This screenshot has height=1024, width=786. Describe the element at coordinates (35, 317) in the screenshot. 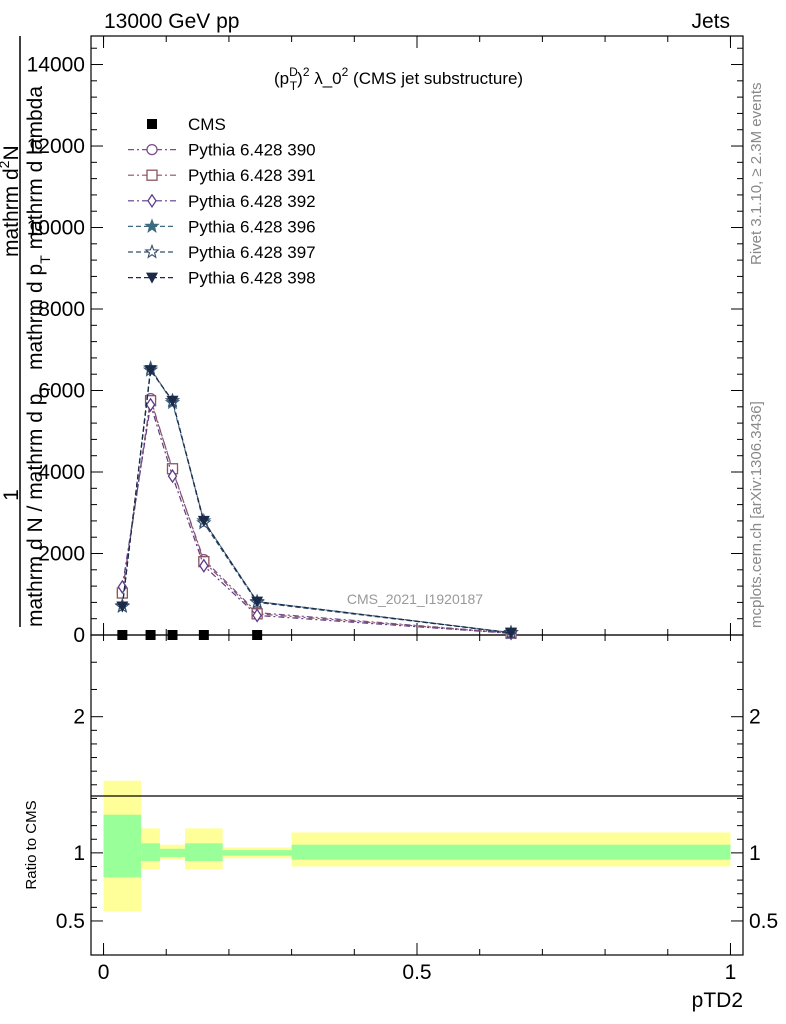

I see `y-label-numerator-dp: mathrm d p` at that location.